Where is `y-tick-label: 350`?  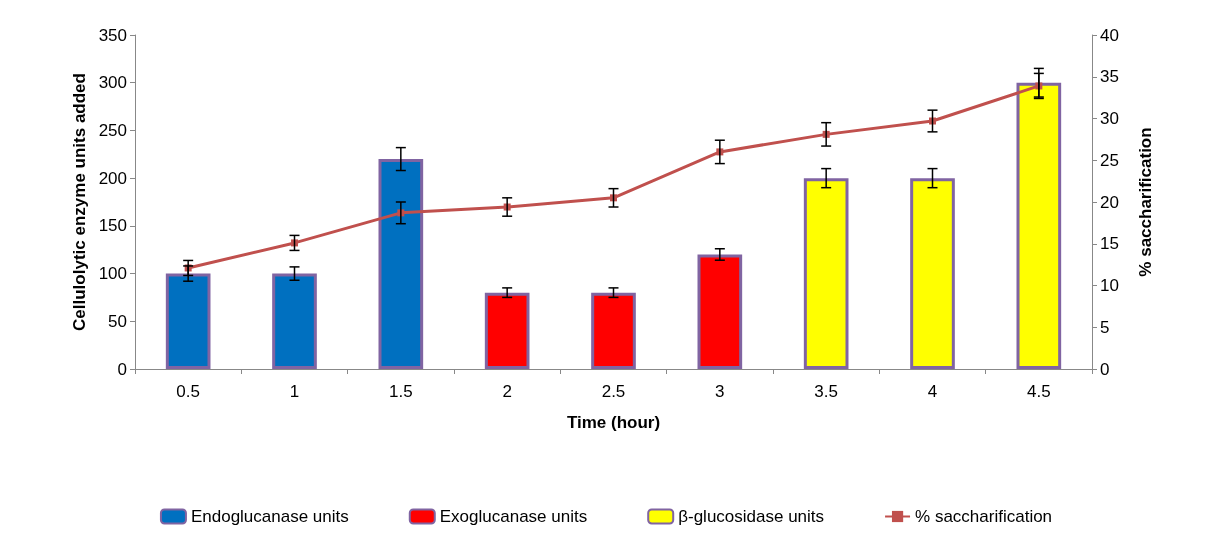
y-tick-label: 350 is located at coordinates (112, 35).